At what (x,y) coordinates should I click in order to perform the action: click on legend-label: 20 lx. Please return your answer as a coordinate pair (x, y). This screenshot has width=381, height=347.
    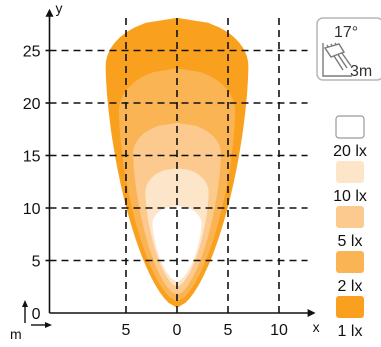
    Looking at the image, I should click on (350, 151).